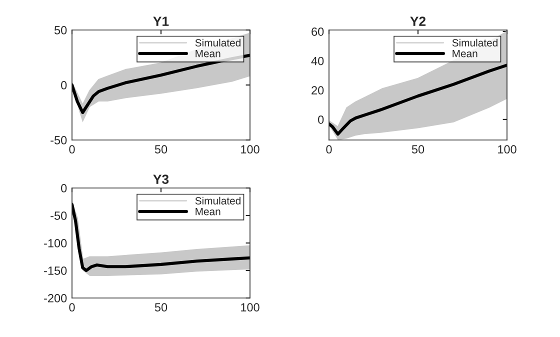 The width and height of the screenshot is (560, 337). Describe the element at coordinates (55, 243) in the screenshot. I see `y-tick-label: -100` at that location.